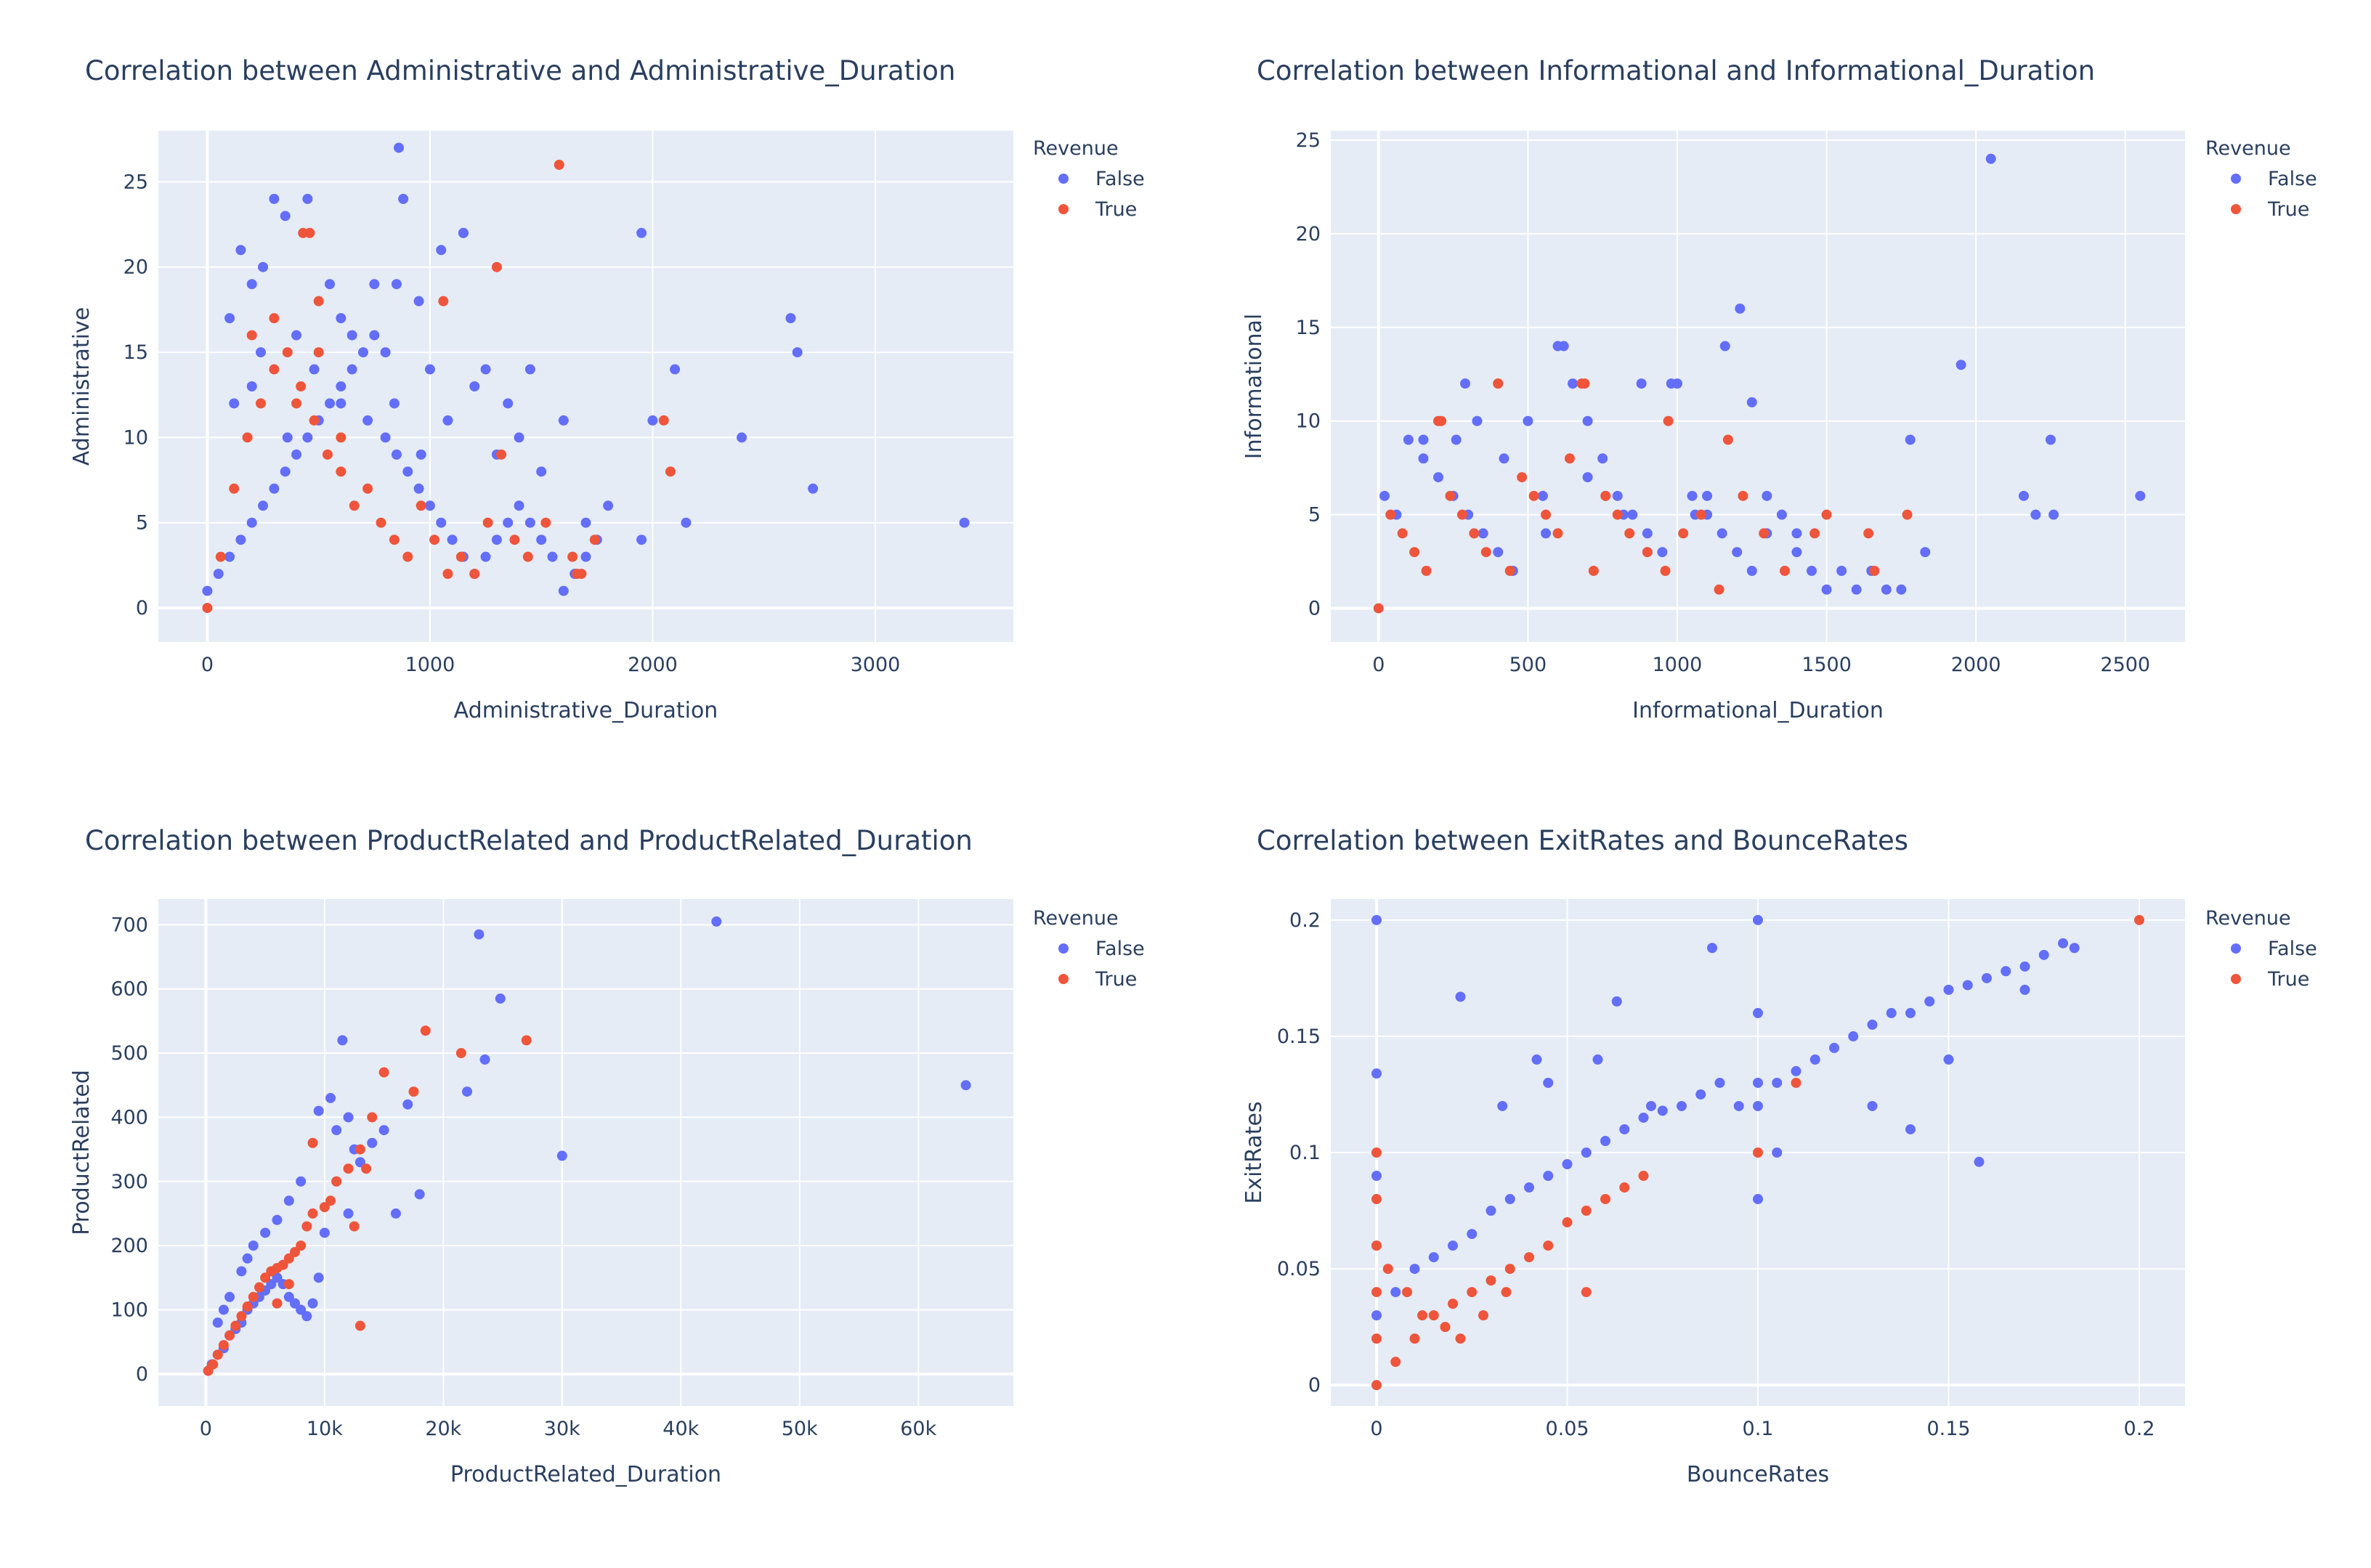 The image size is (2371, 1568). What do you see at coordinates (135, 182) in the screenshot?
I see `y-tick-label: 25` at bounding box center [135, 182].